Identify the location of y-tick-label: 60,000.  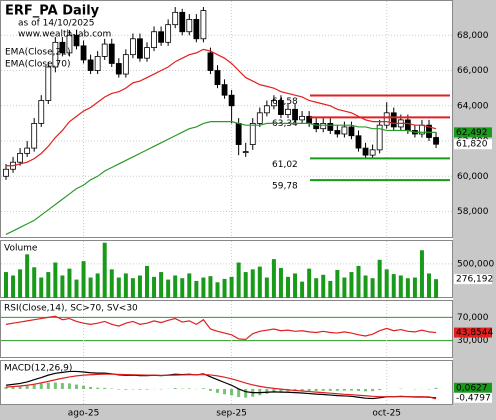
(473, 177).